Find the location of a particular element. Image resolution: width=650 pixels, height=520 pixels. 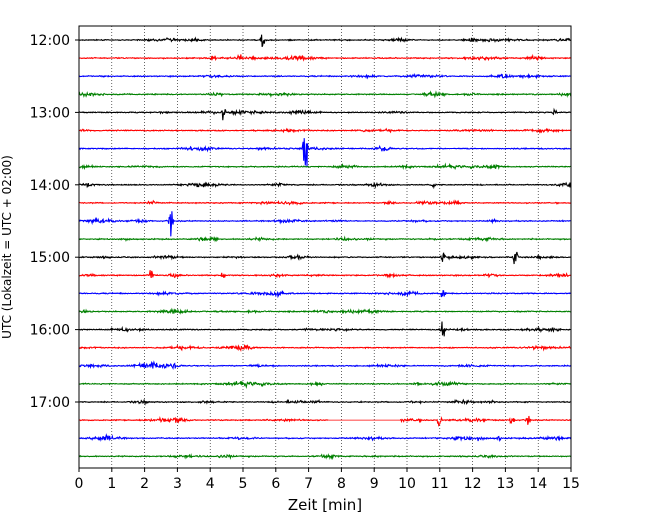

x-tick-label: 7 is located at coordinates (308, 484).